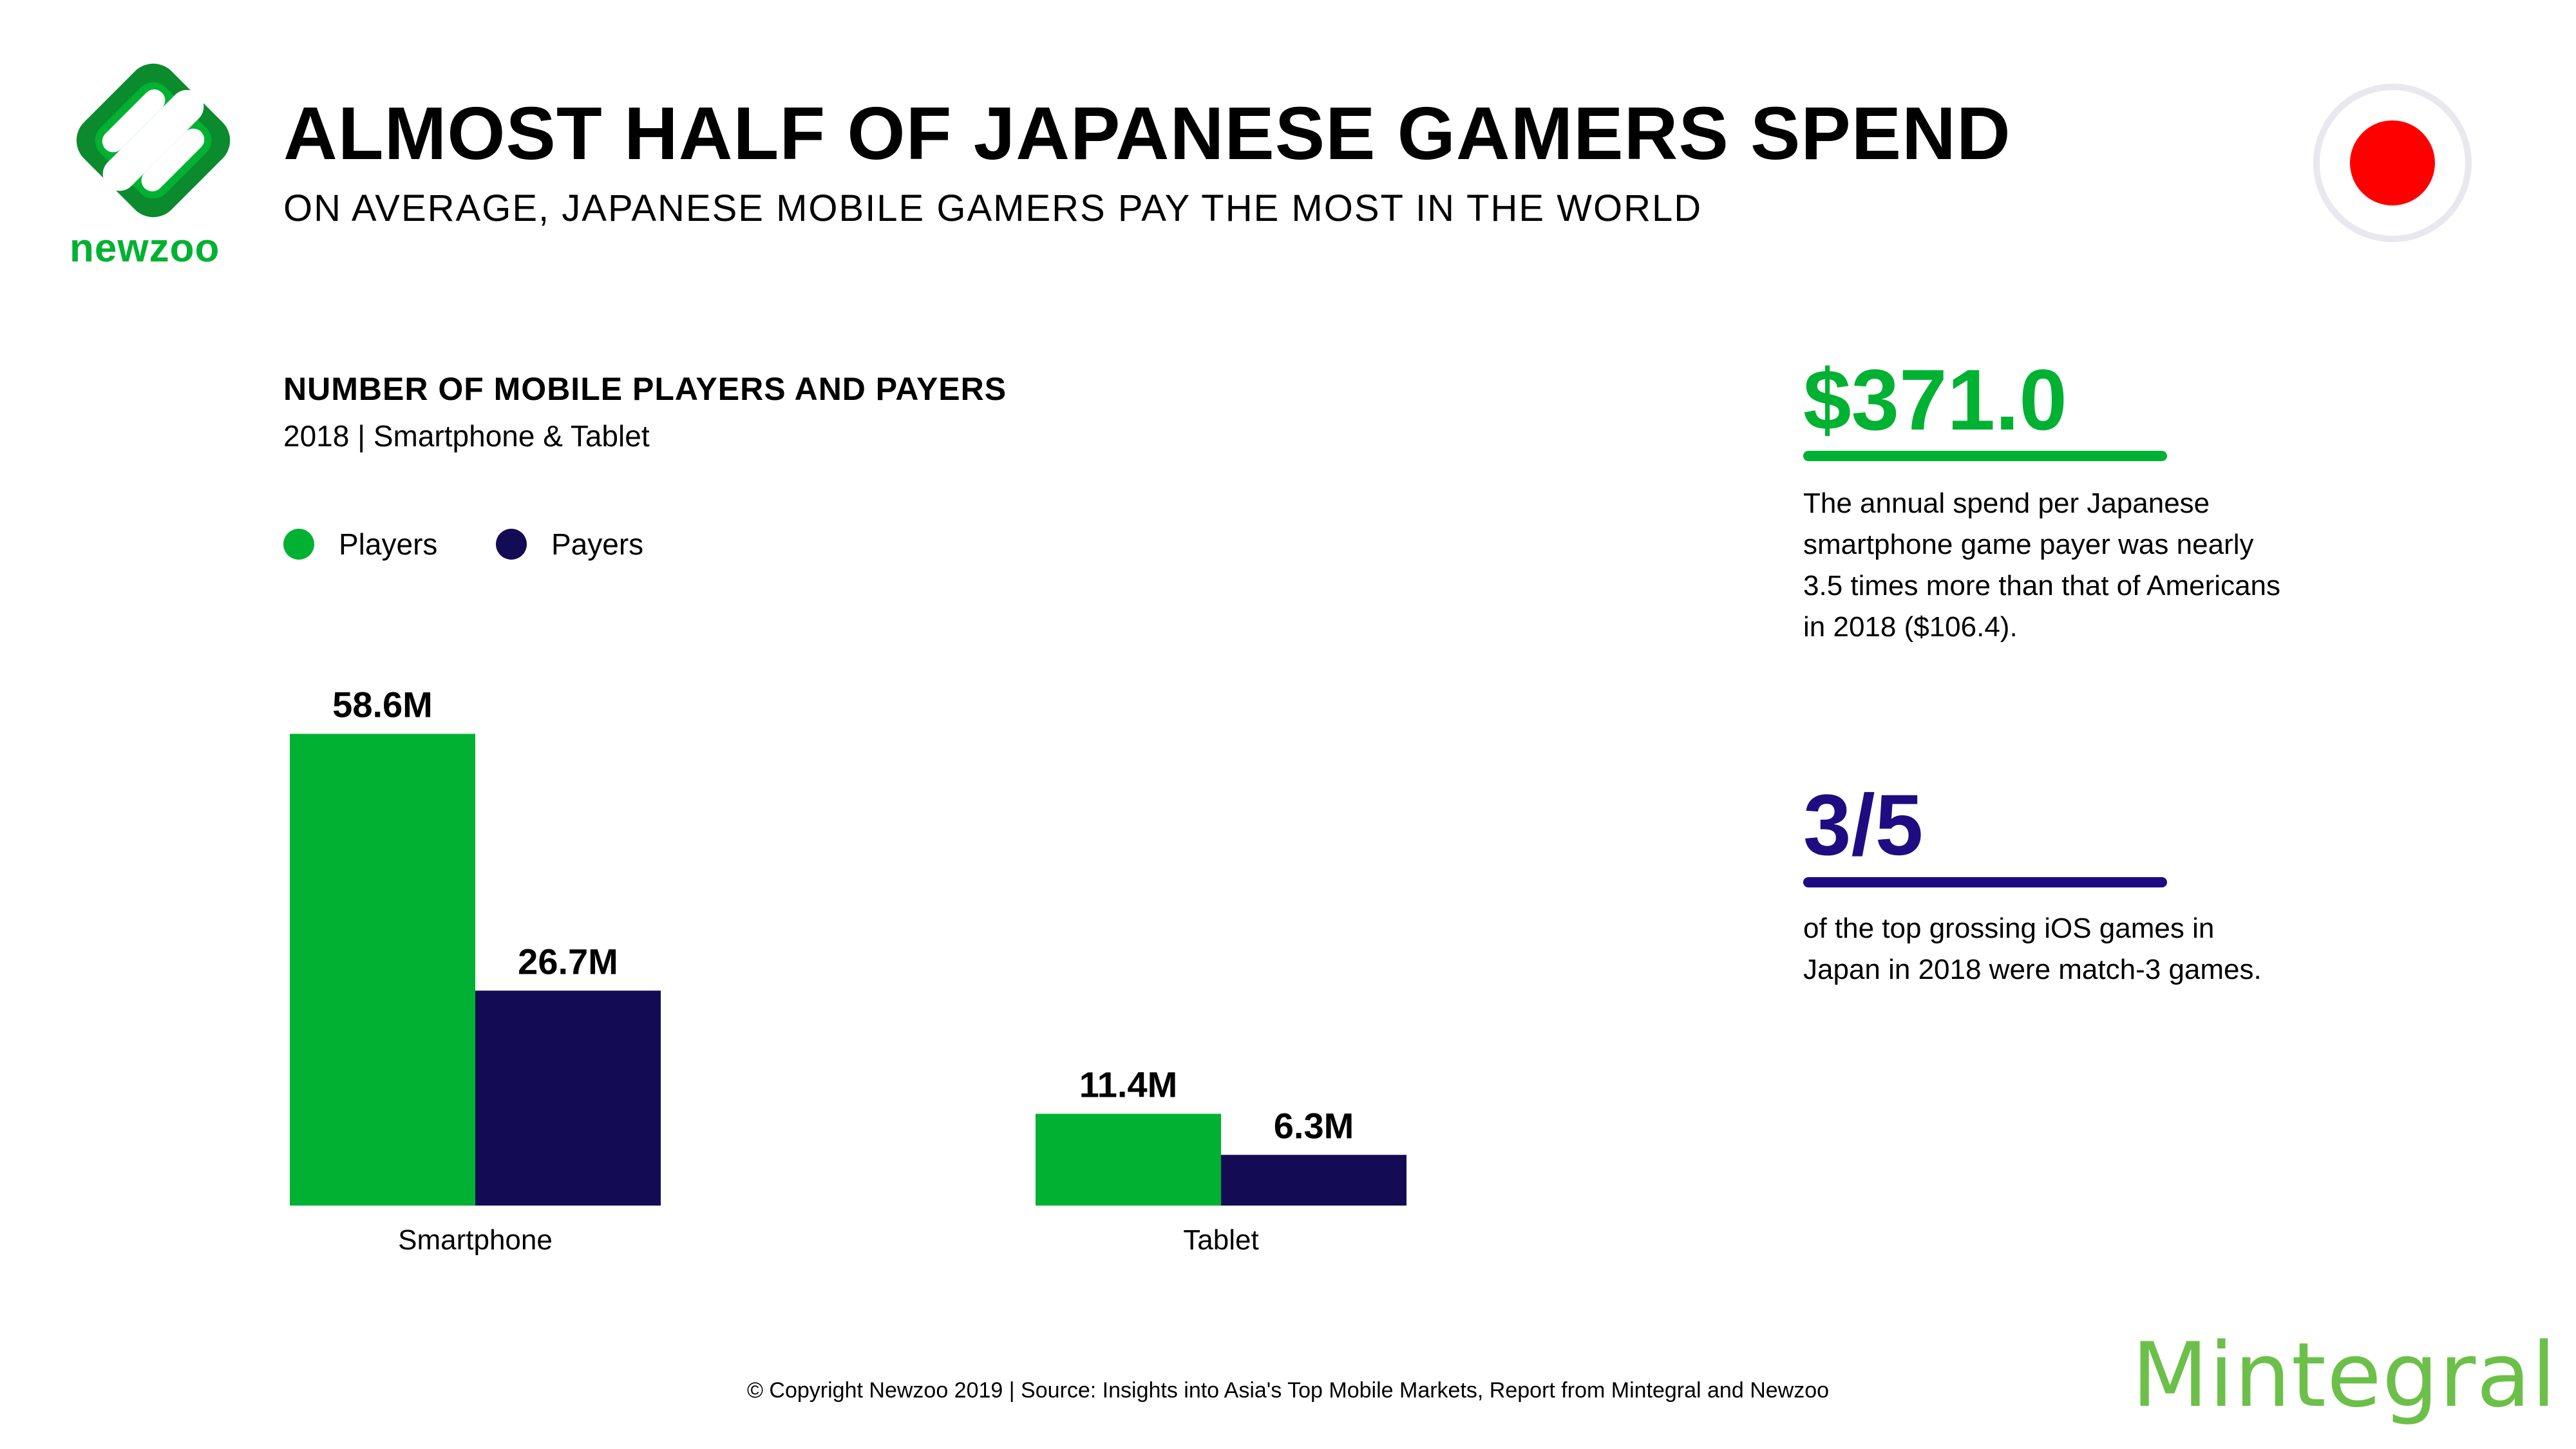  Describe the element at coordinates (1128, 1085) in the screenshot. I see `data-label-players-tablet: 11.4M` at that location.